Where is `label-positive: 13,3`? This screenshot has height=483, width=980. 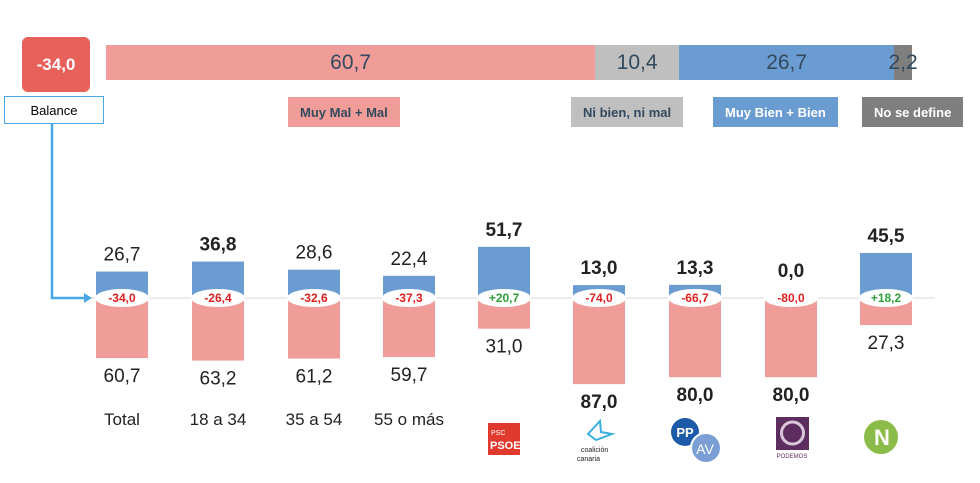 label-positive: 13,3 is located at coordinates (695, 268).